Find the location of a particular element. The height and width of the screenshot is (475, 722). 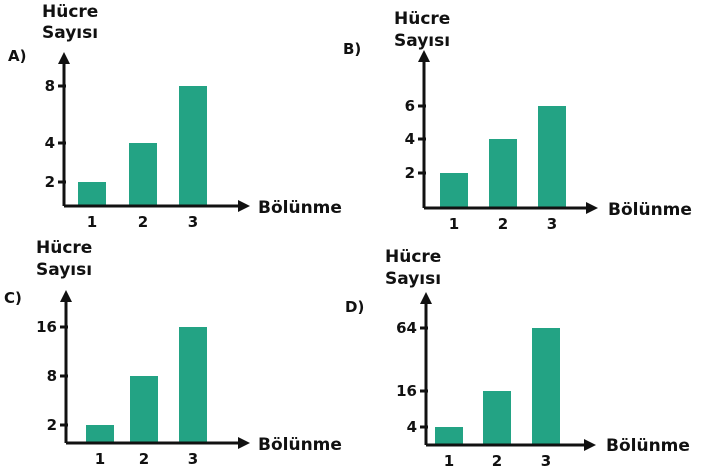

y-tick-label: 64 is located at coordinates (406, 328).